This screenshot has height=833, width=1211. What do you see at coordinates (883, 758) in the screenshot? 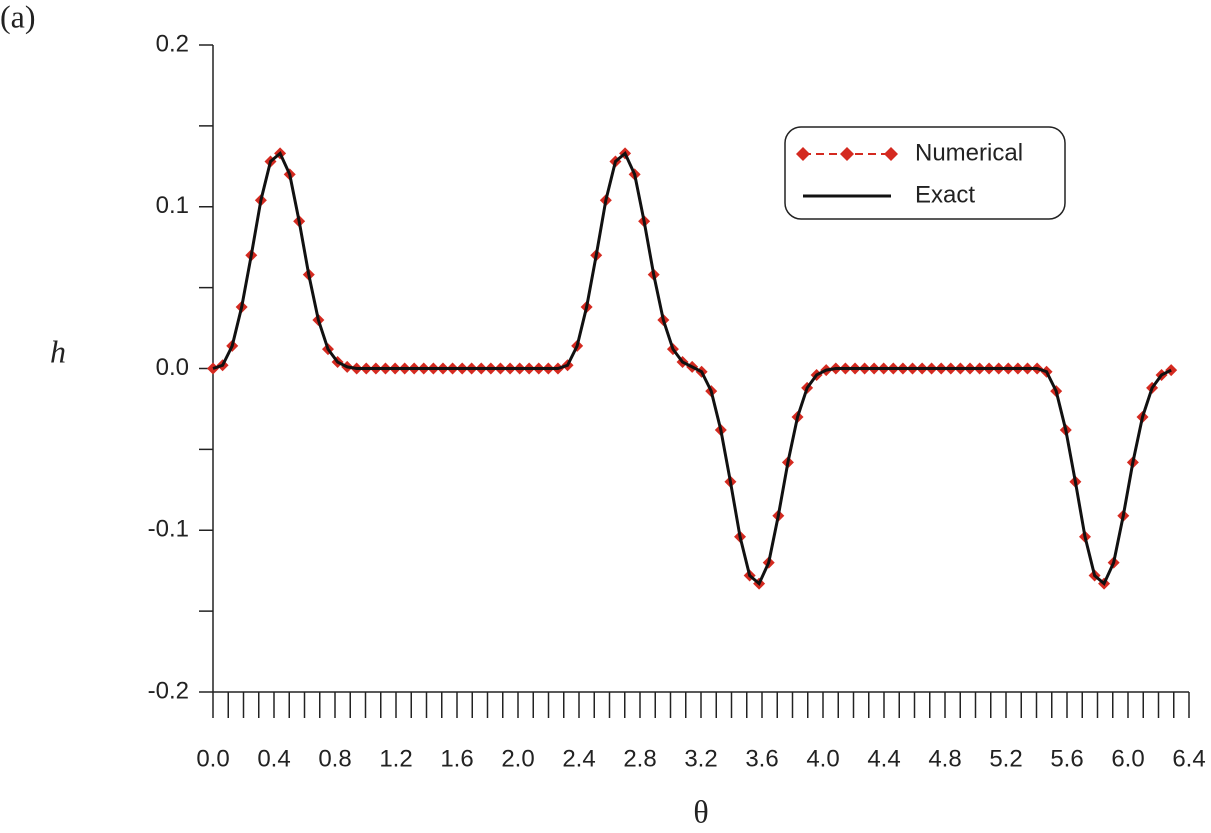
I see `x-tick-label: 4.4` at bounding box center [883, 758].